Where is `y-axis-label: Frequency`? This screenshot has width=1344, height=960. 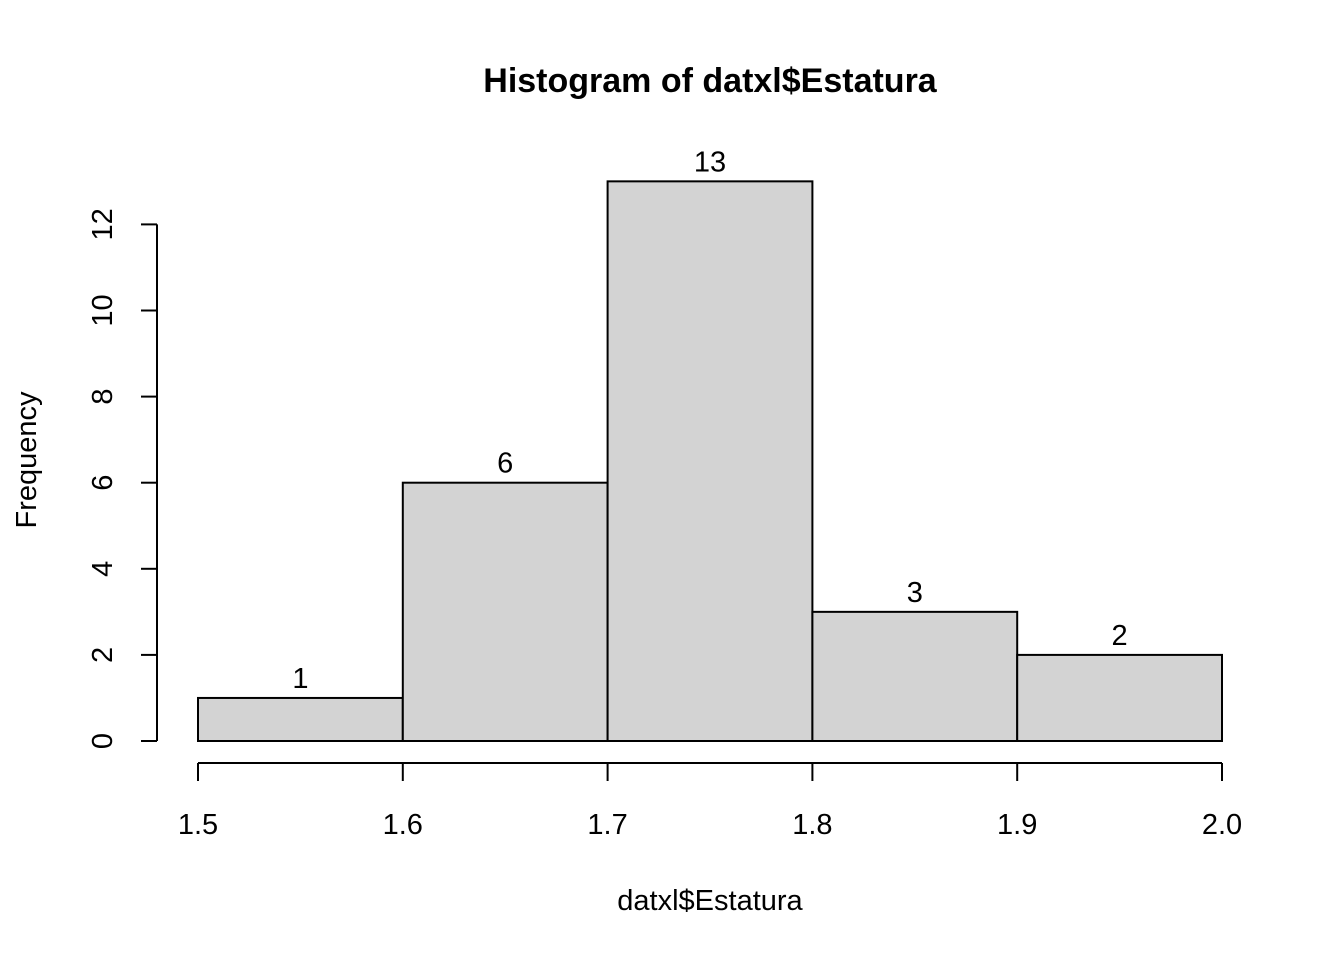 y-axis-label: Frequency is located at coordinates (27, 460).